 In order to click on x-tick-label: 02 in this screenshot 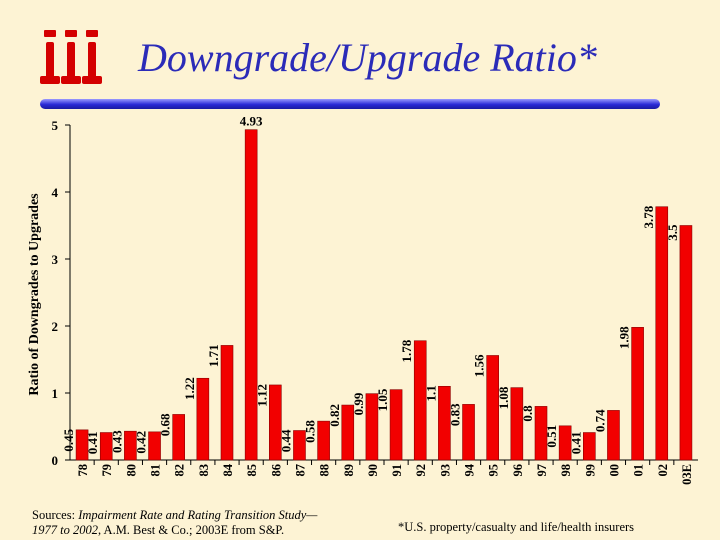, I will do `click(663, 470)`.